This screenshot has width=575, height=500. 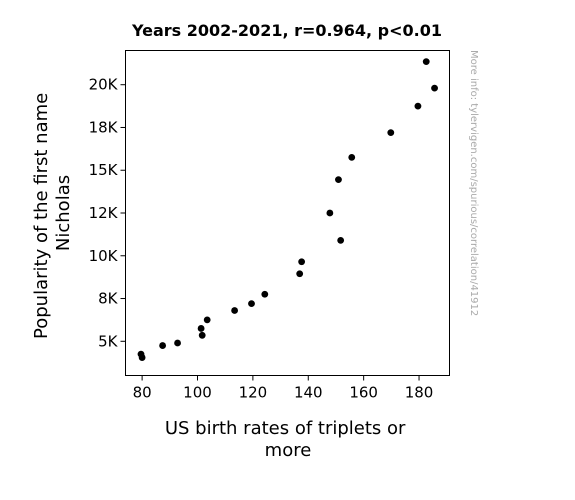 What do you see at coordinates (308, 393) in the screenshot?
I see `x-tick-label: 140` at bounding box center [308, 393].